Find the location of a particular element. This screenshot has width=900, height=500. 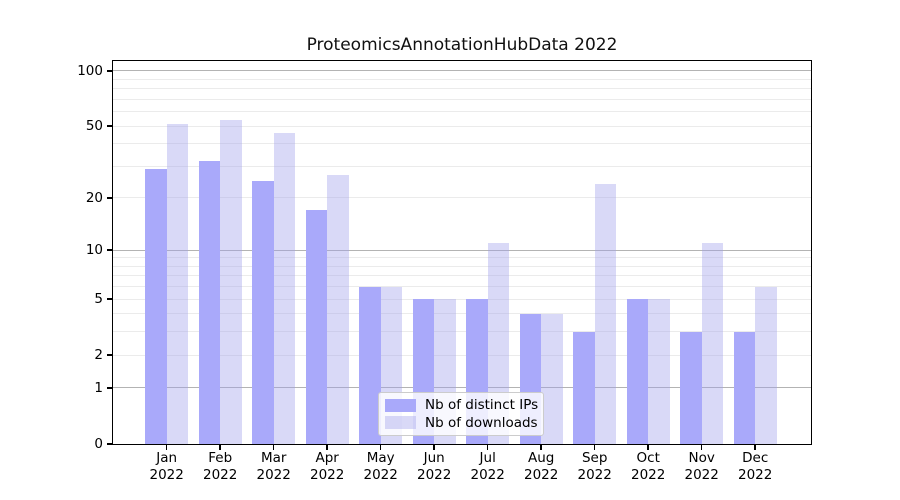

legend: Nb of distinct IPs Nb of downloads is located at coordinates (461, 414).